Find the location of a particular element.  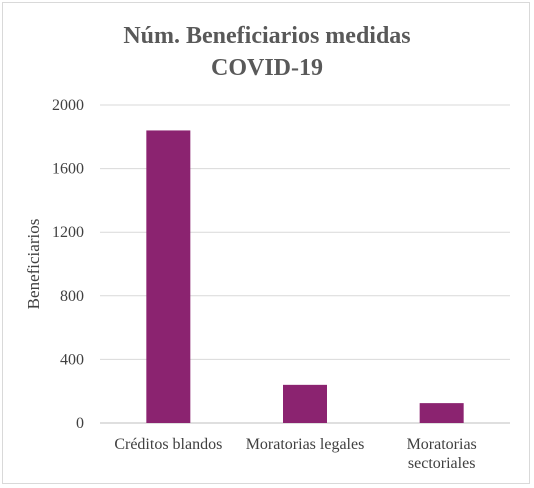

y-axis-title: Beneficiarios is located at coordinates (33, 264).